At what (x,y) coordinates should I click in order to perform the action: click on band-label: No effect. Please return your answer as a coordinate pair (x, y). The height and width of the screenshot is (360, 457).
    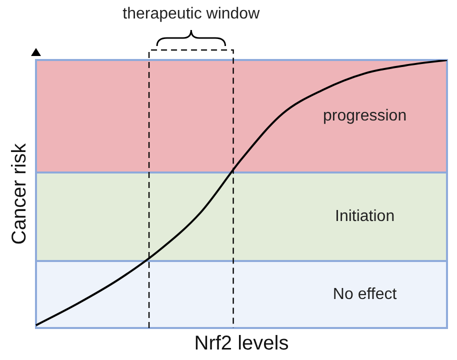
    Looking at the image, I should click on (365, 294).